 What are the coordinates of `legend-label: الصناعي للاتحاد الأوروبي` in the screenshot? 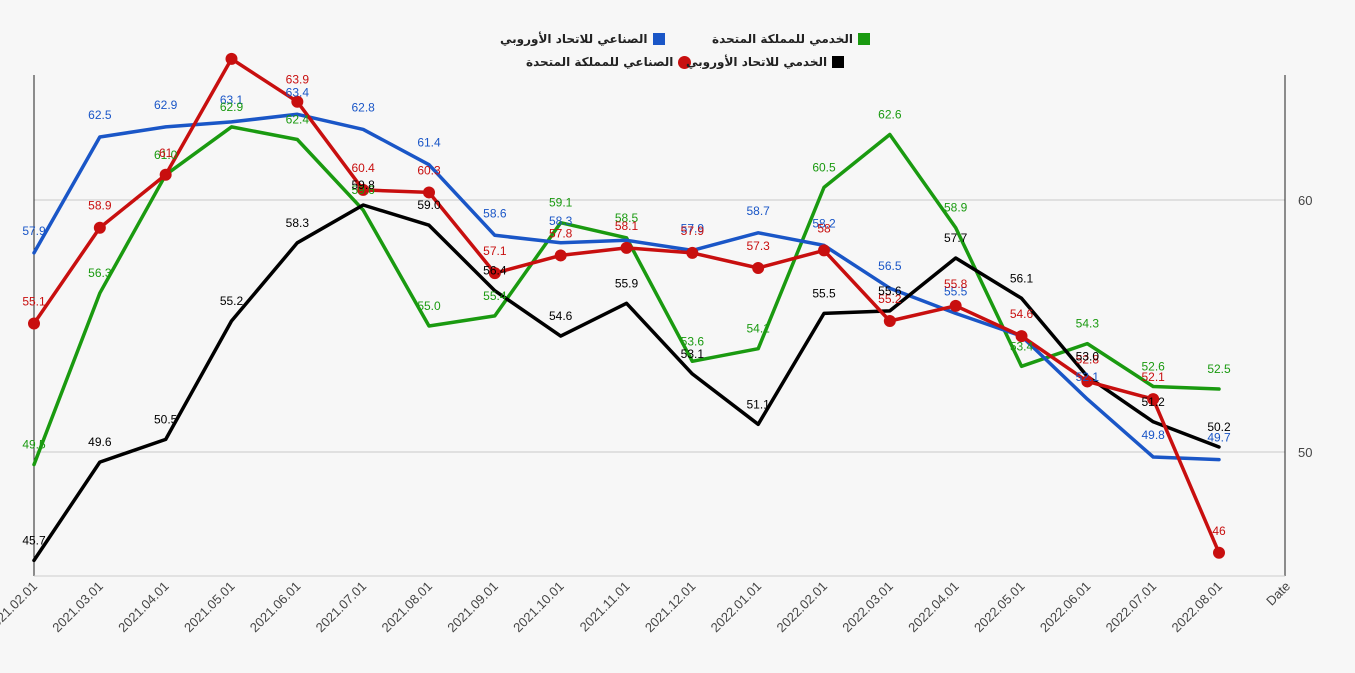 It's located at (574, 39).